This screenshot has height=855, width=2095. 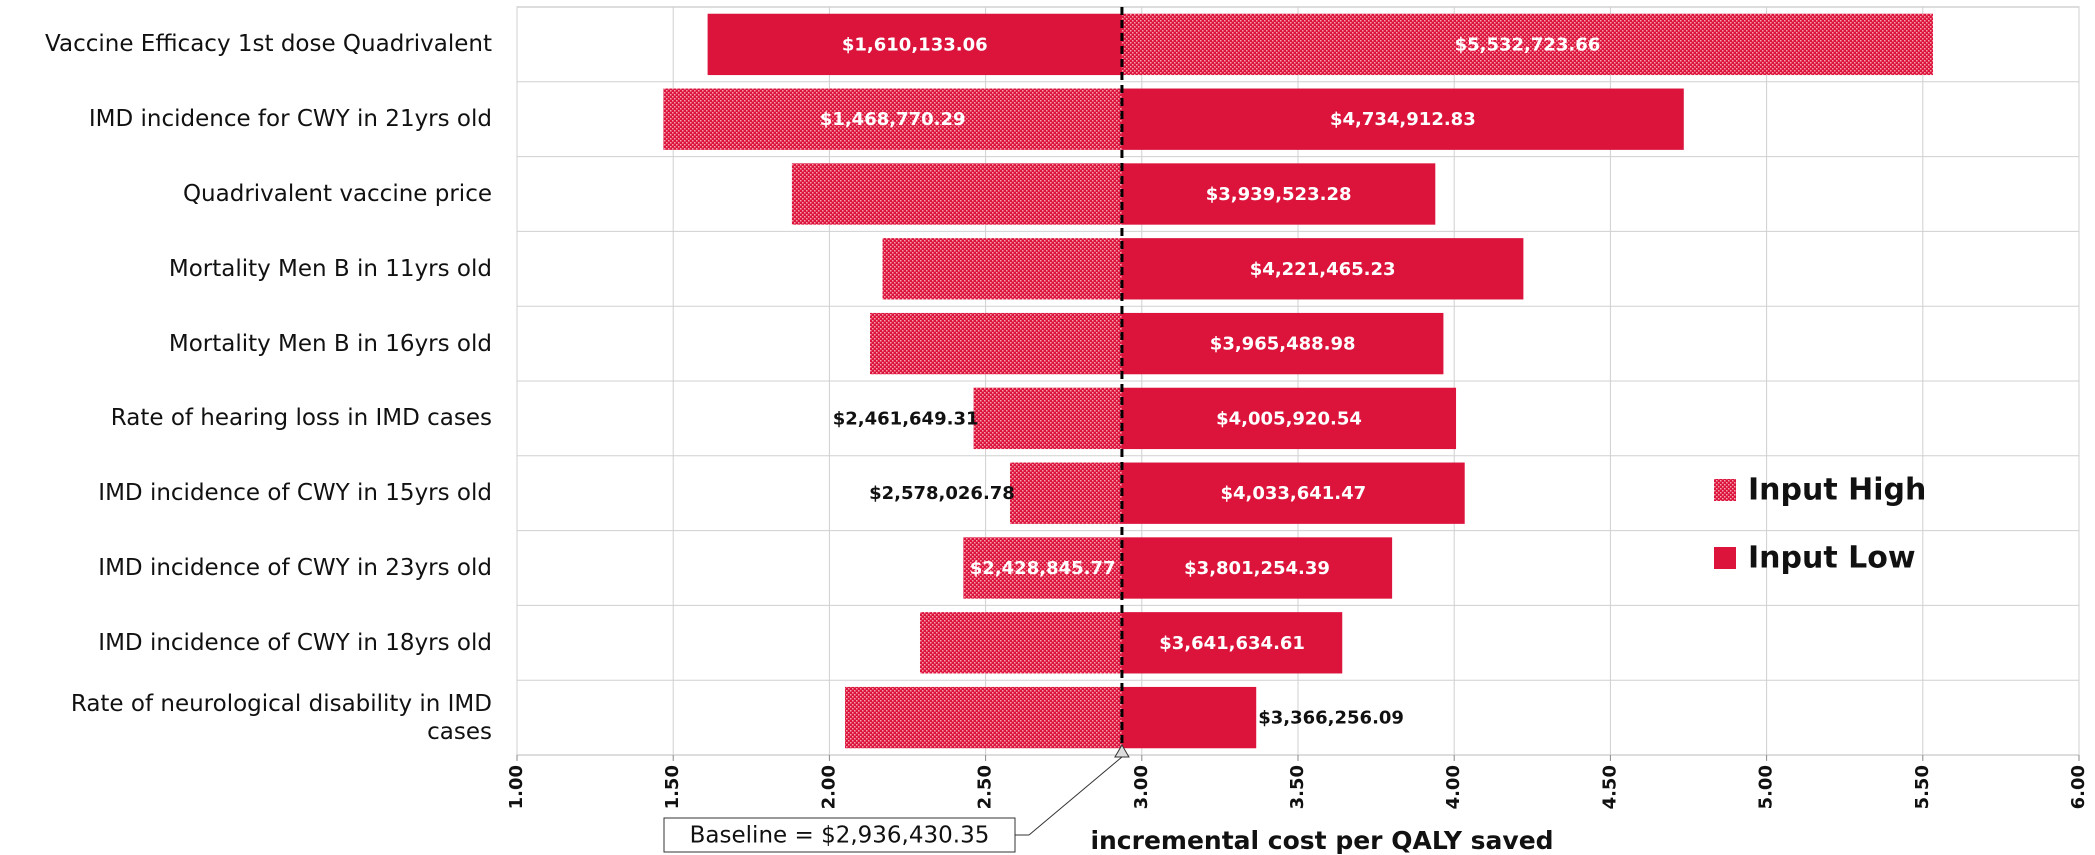 What do you see at coordinates (906, 418) in the screenshot?
I see `value-label: $2,461,649.31` at bounding box center [906, 418].